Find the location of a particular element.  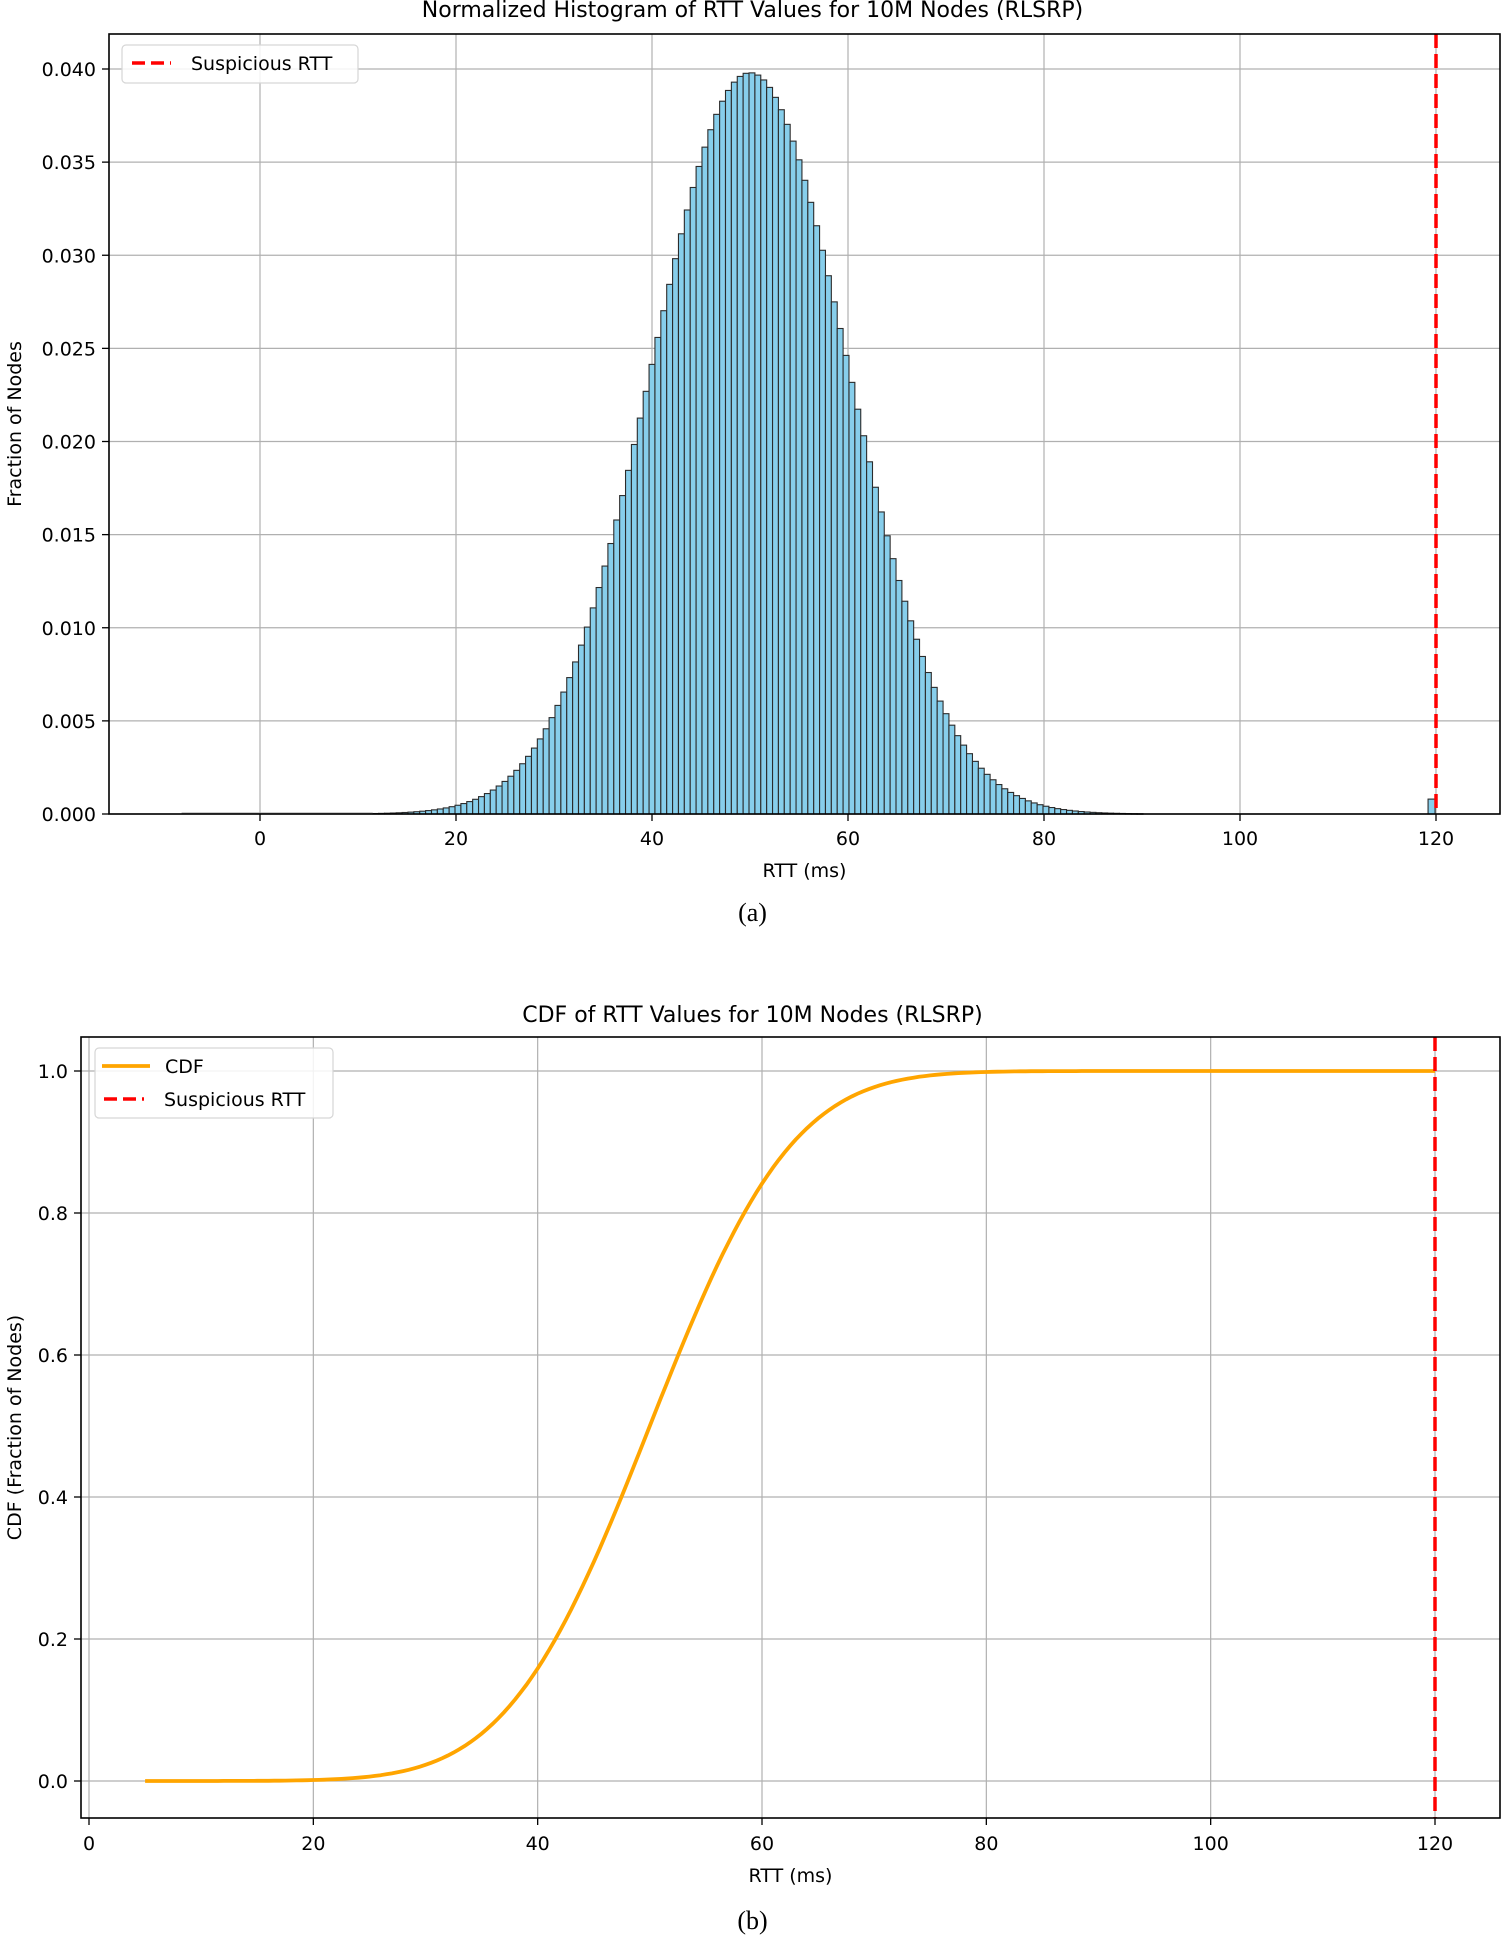

y-tick-label: 0.020 is located at coordinates (69, 443).